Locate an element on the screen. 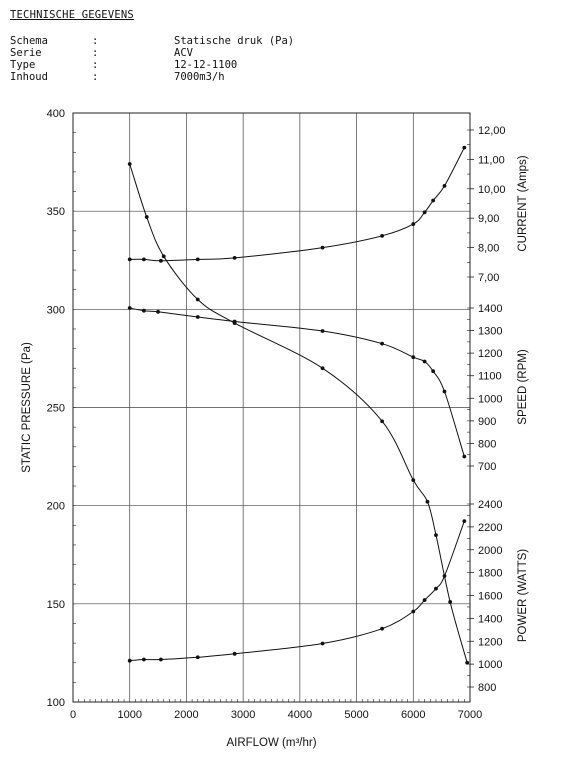  x-tick-label: 6000 is located at coordinates (413, 715).